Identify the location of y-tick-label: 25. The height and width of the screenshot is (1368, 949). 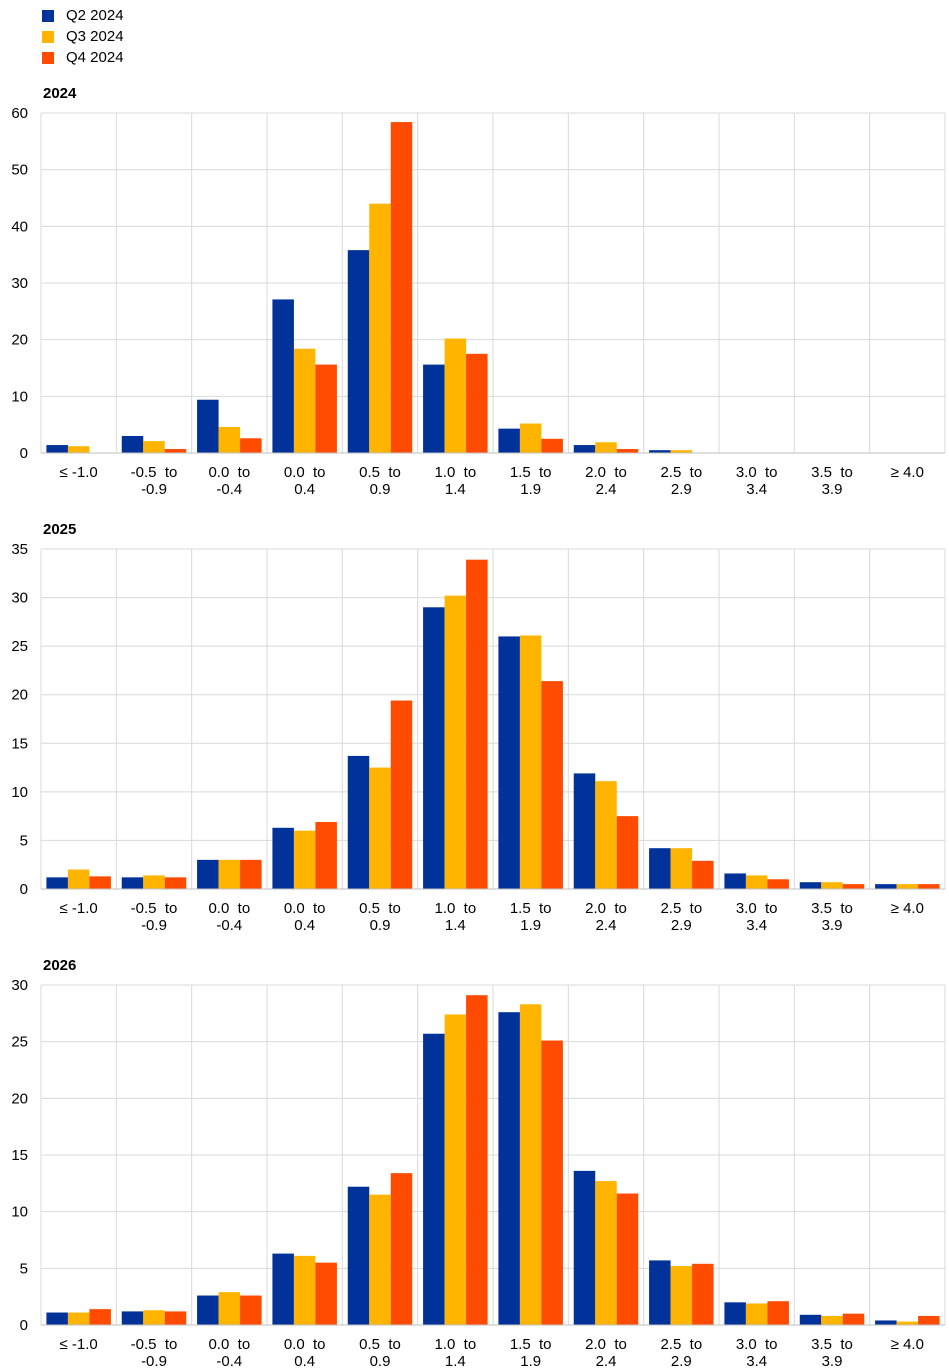
(19, 646).